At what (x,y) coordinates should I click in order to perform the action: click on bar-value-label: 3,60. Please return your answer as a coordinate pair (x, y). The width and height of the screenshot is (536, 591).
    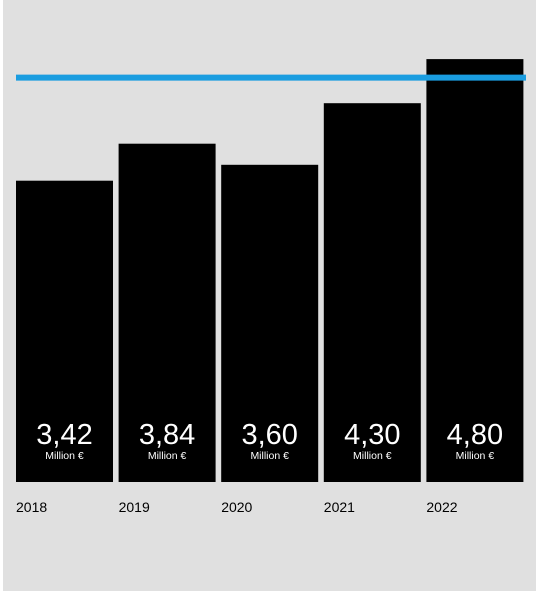
    Looking at the image, I should click on (269, 435).